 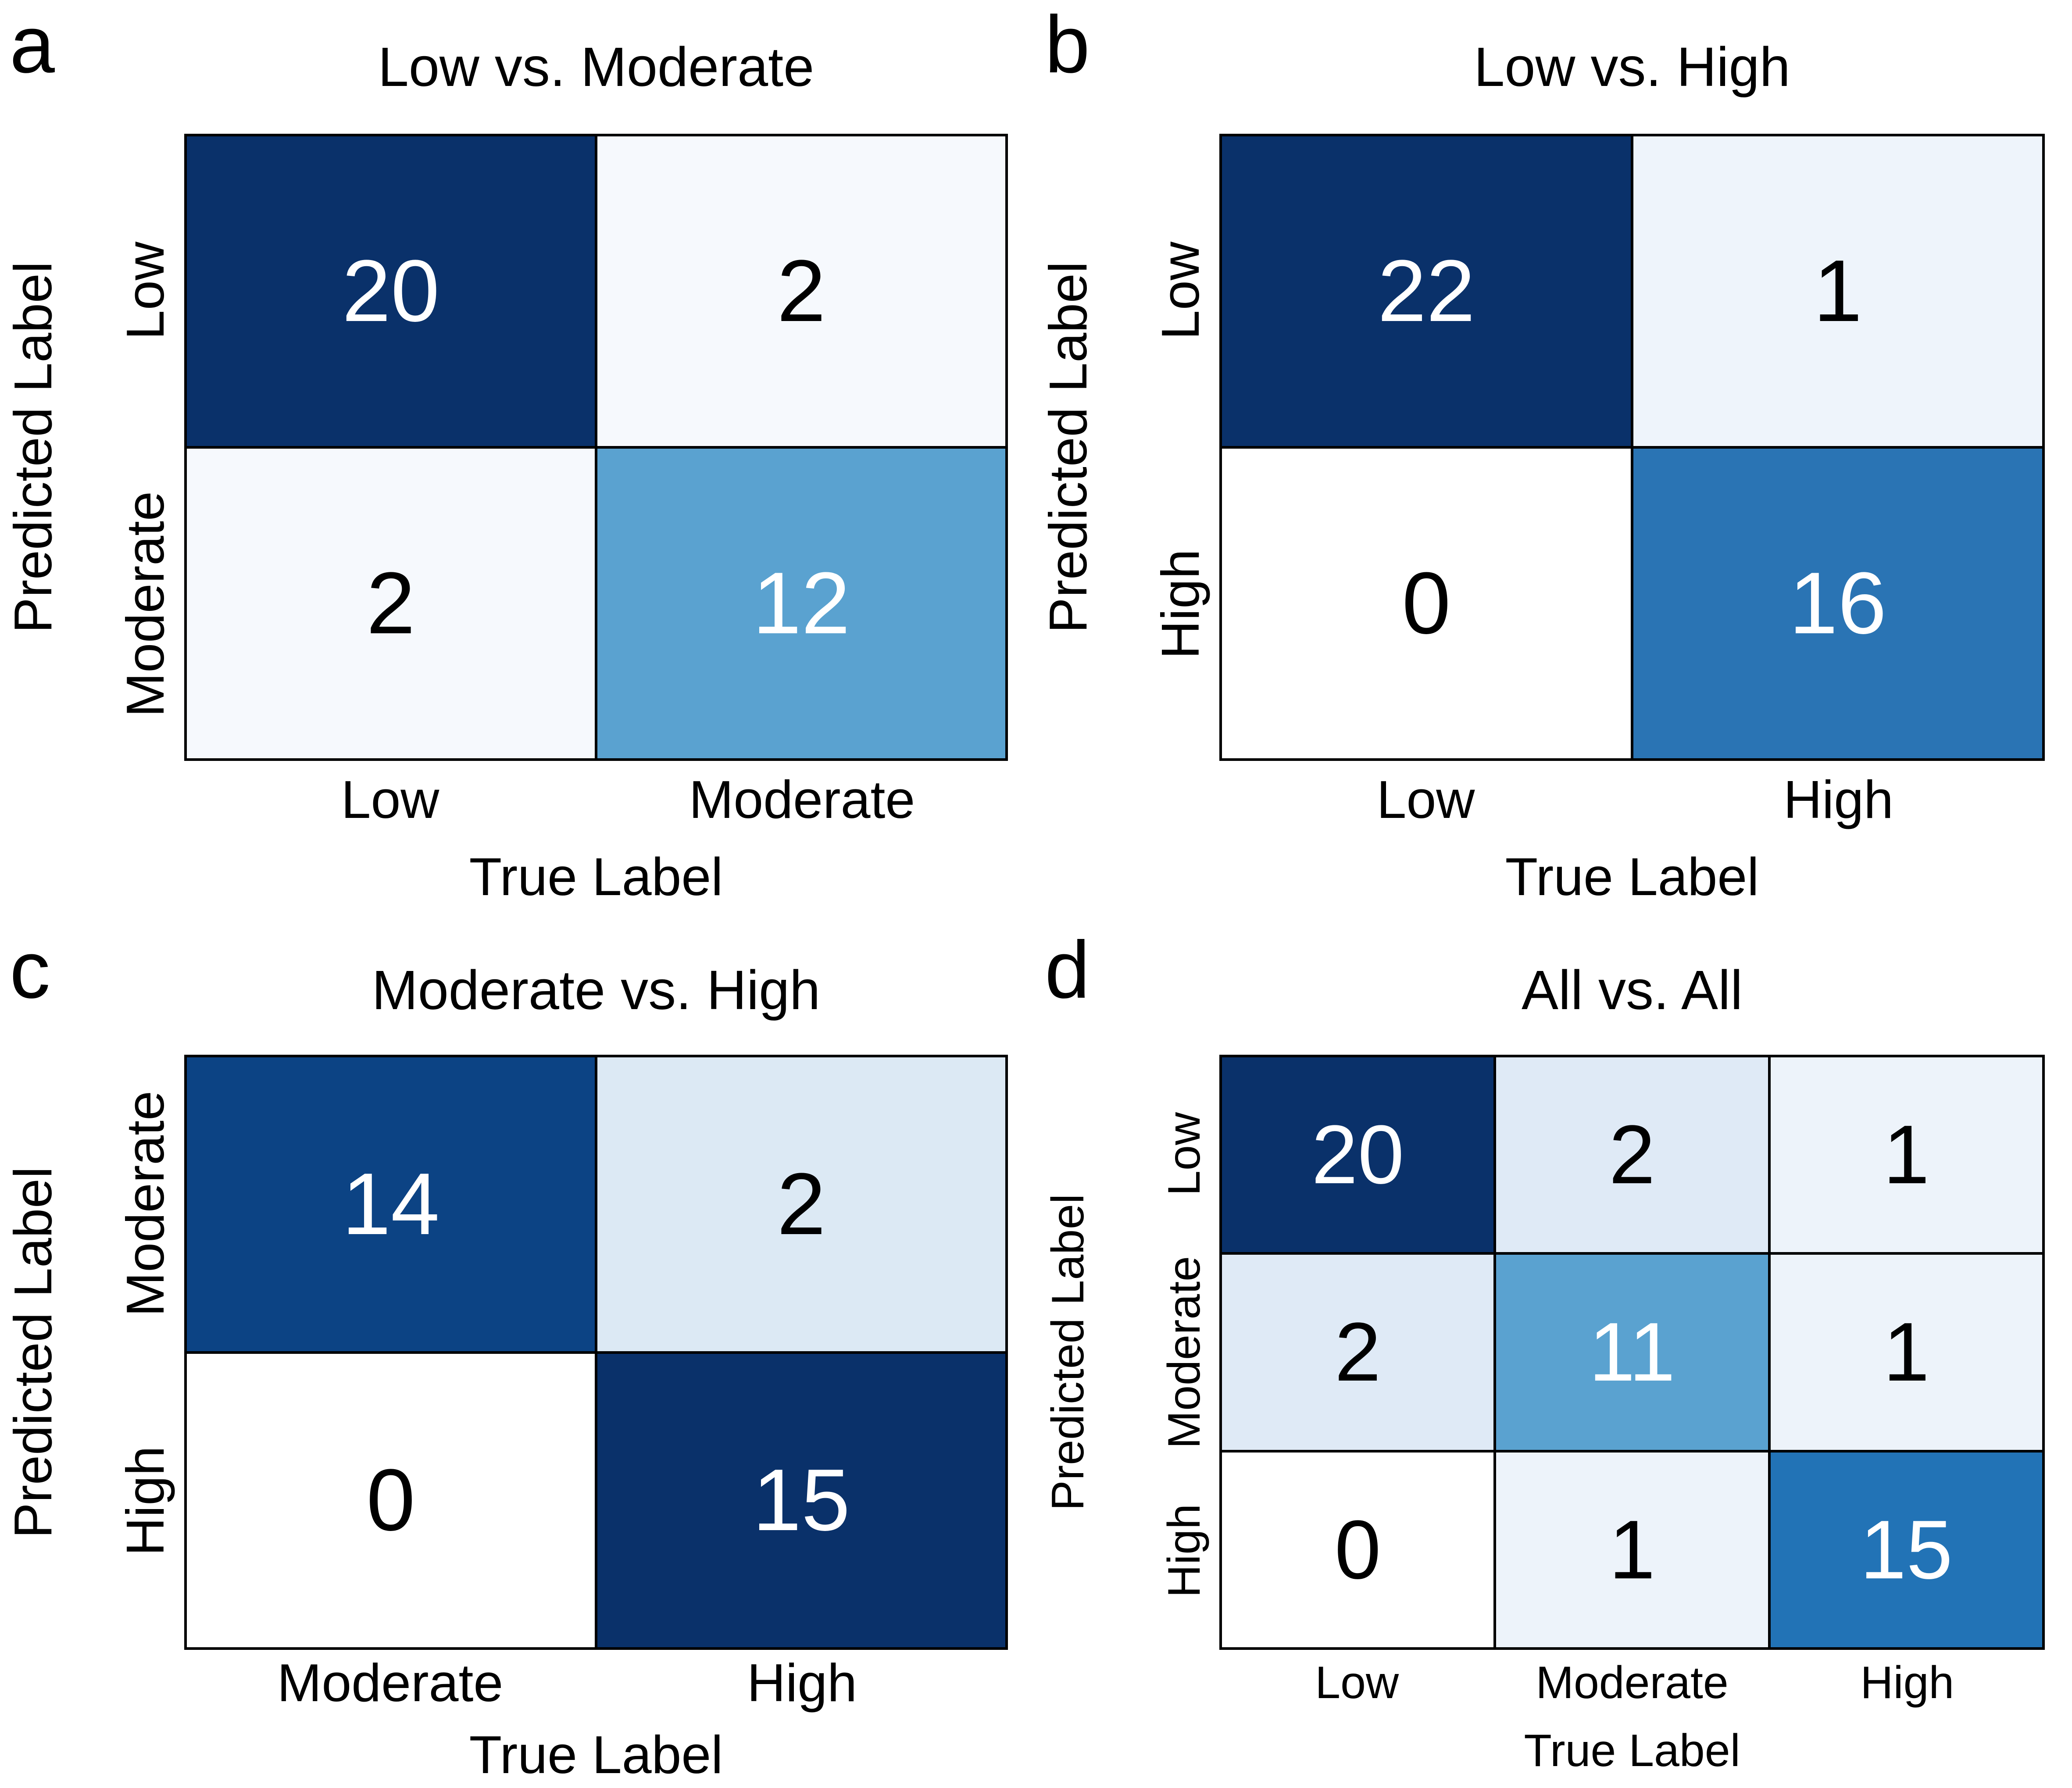 What do you see at coordinates (1632, 990) in the screenshot?
I see `panel-d-title: All vs. All` at bounding box center [1632, 990].